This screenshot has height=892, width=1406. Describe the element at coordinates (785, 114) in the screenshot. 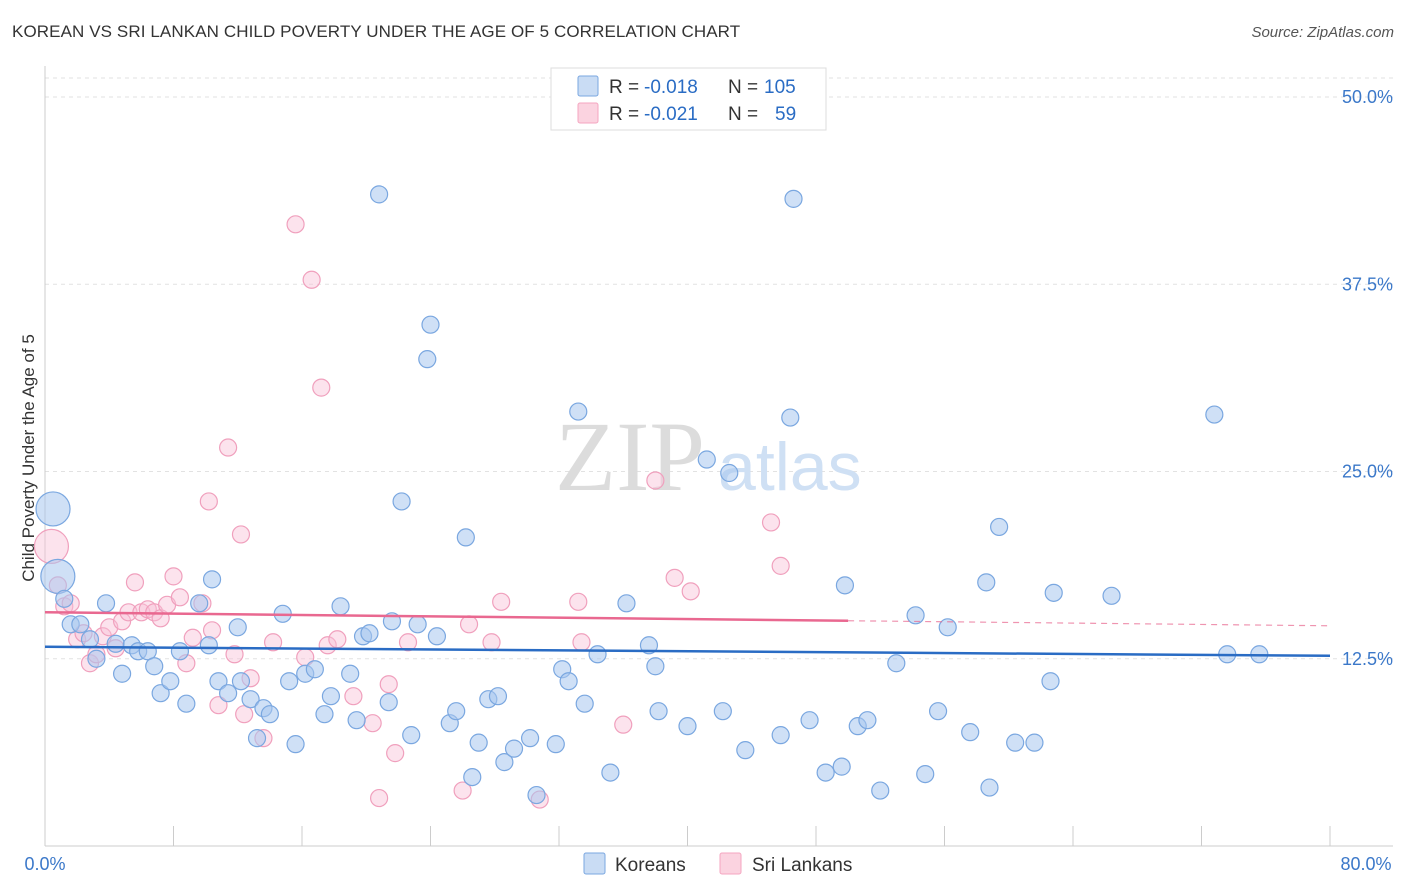

I see `legend-n-value: 59` at that location.